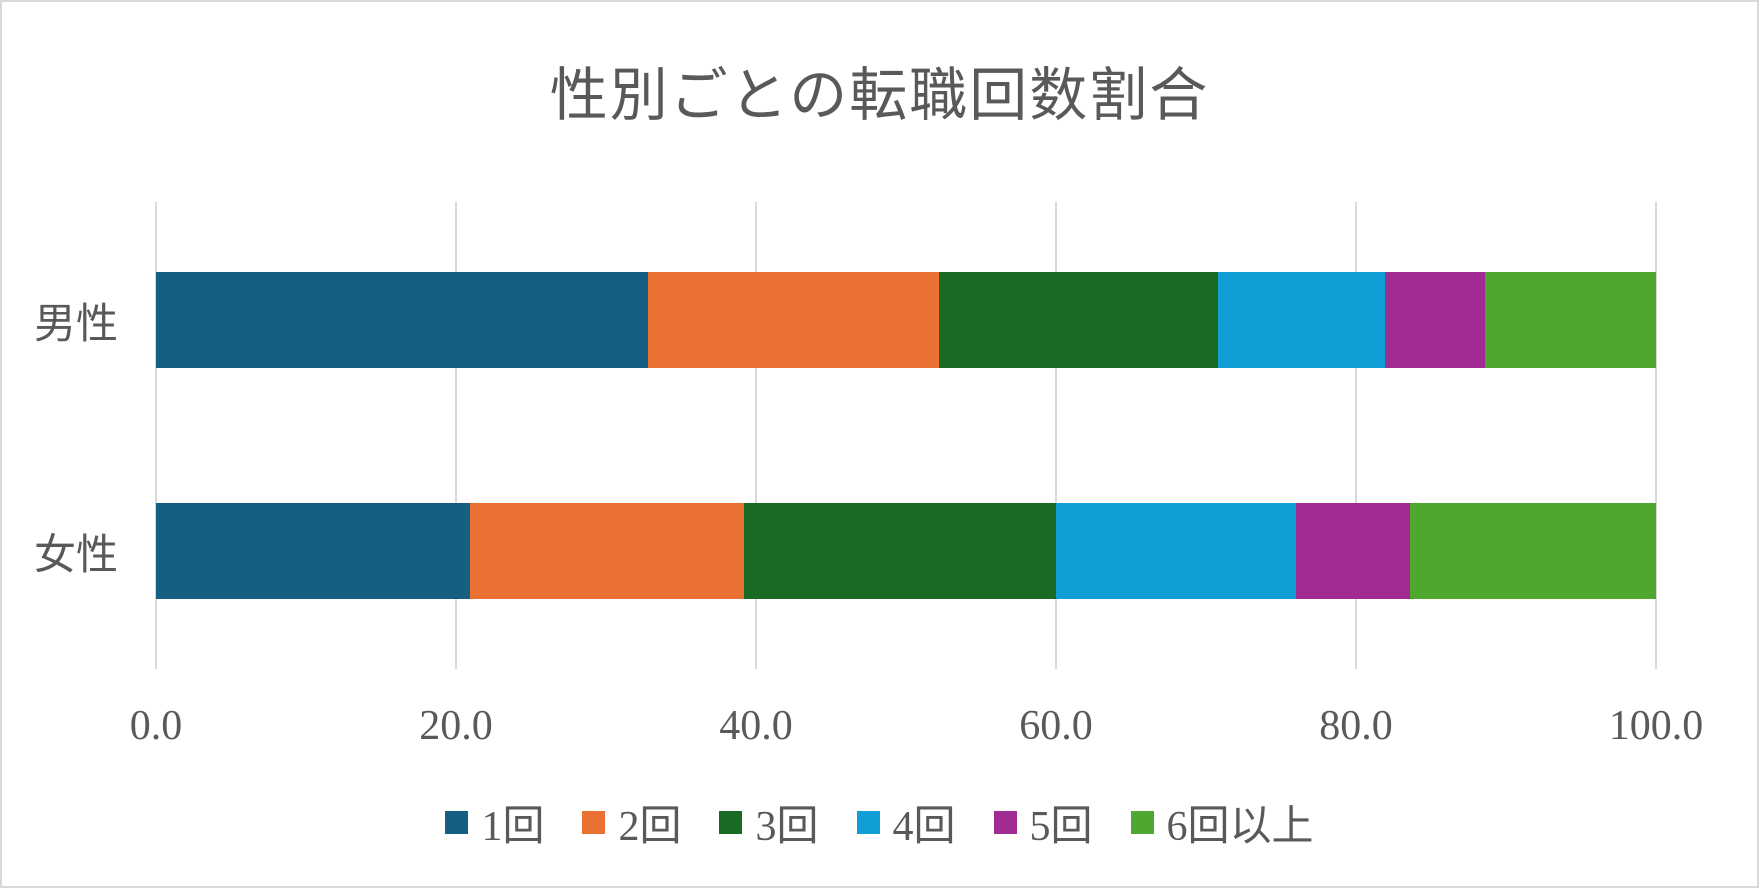 The image size is (1759, 888). Describe the element at coordinates (313, 551) in the screenshot. I see `bar-segment-female-s1` at that location.